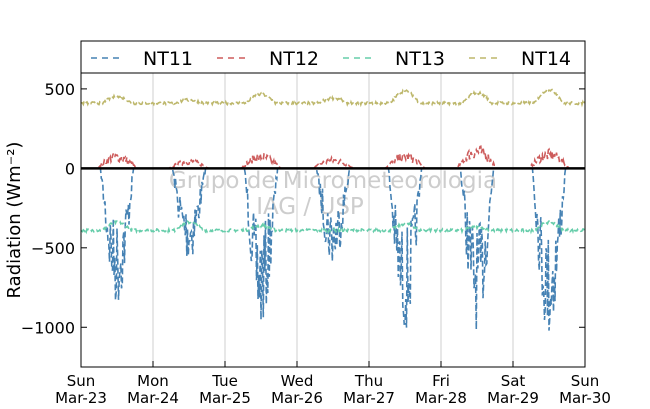  I want to click on y-tick-label: −1000, so click(48, 327).